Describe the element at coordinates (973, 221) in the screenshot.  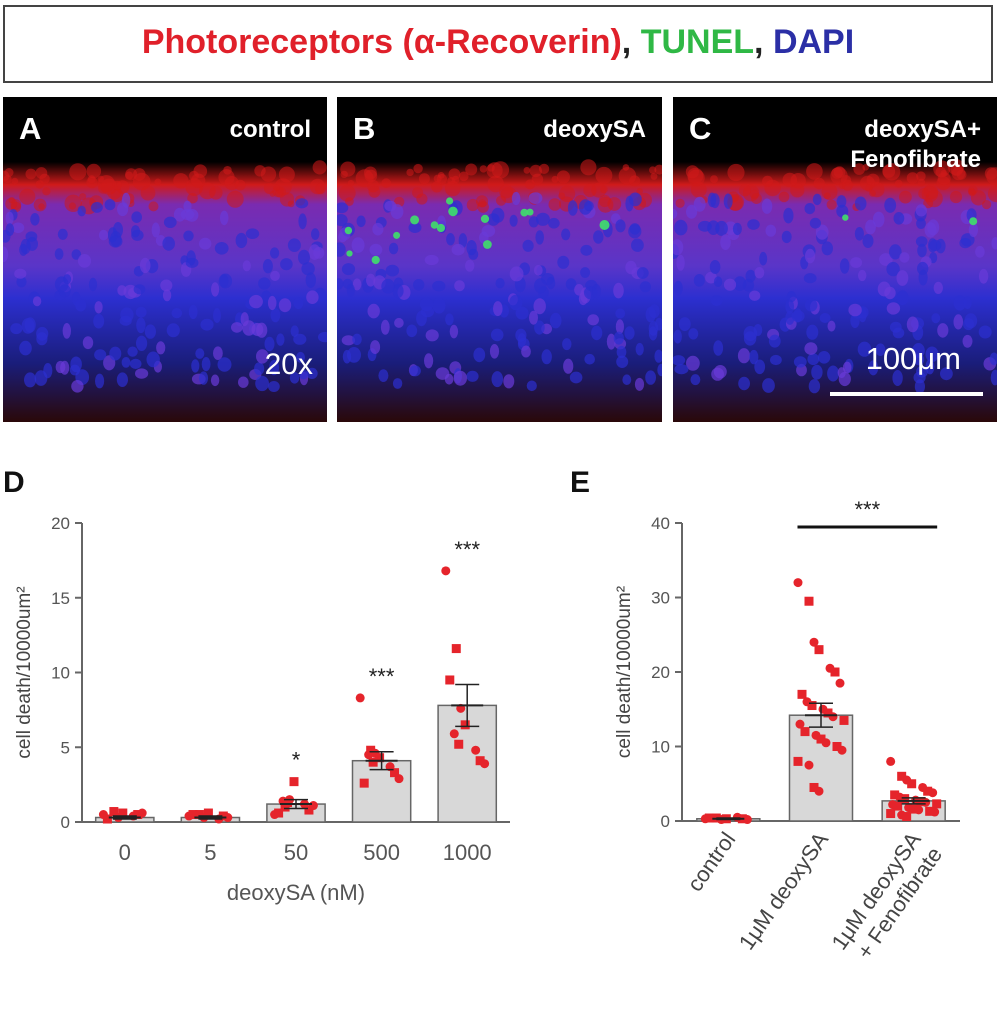
I see `tunel-spot` at that location.